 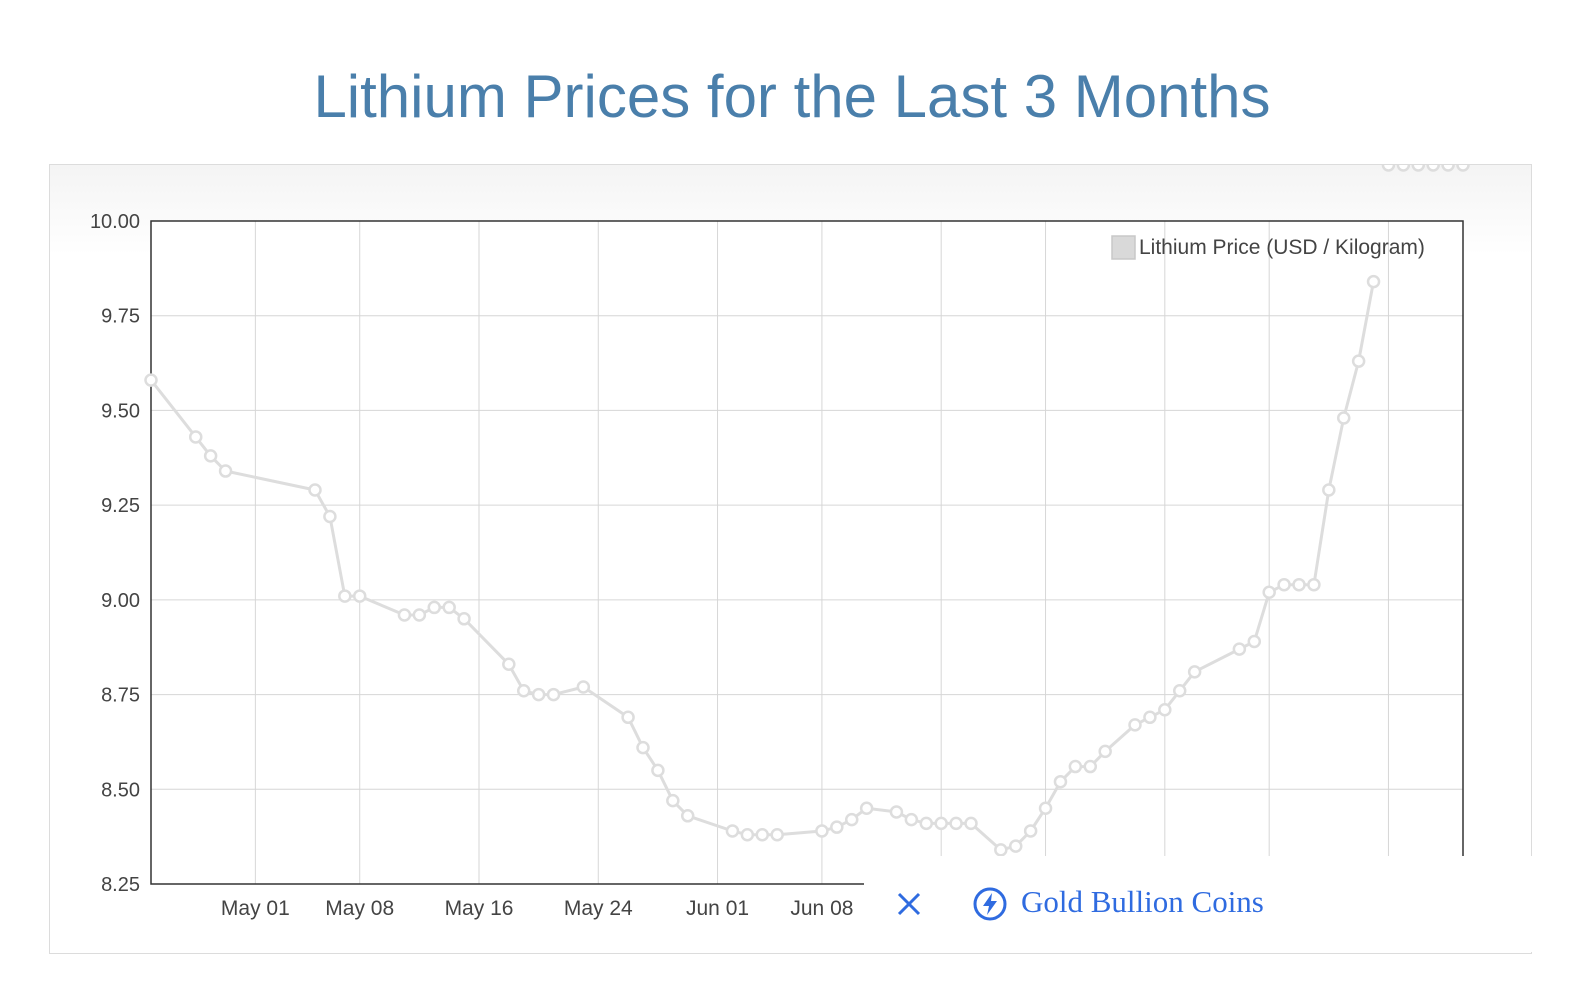 What do you see at coordinates (1123, 247) in the screenshot?
I see `legend-swatch` at bounding box center [1123, 247].